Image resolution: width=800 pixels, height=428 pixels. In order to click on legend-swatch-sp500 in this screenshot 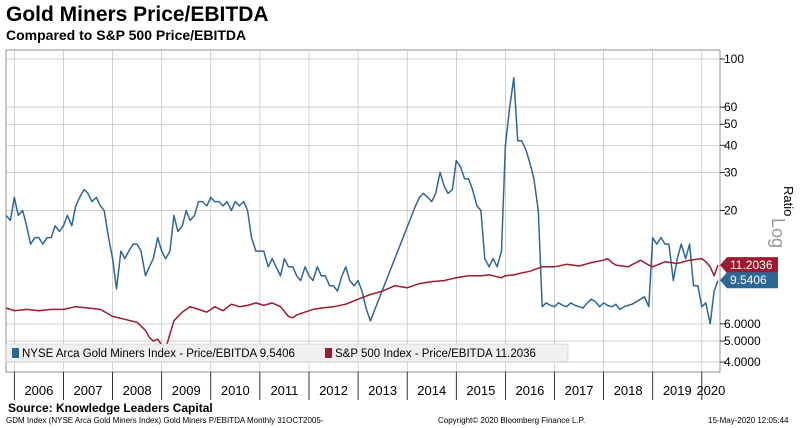, I will do `click(328, 353)`.